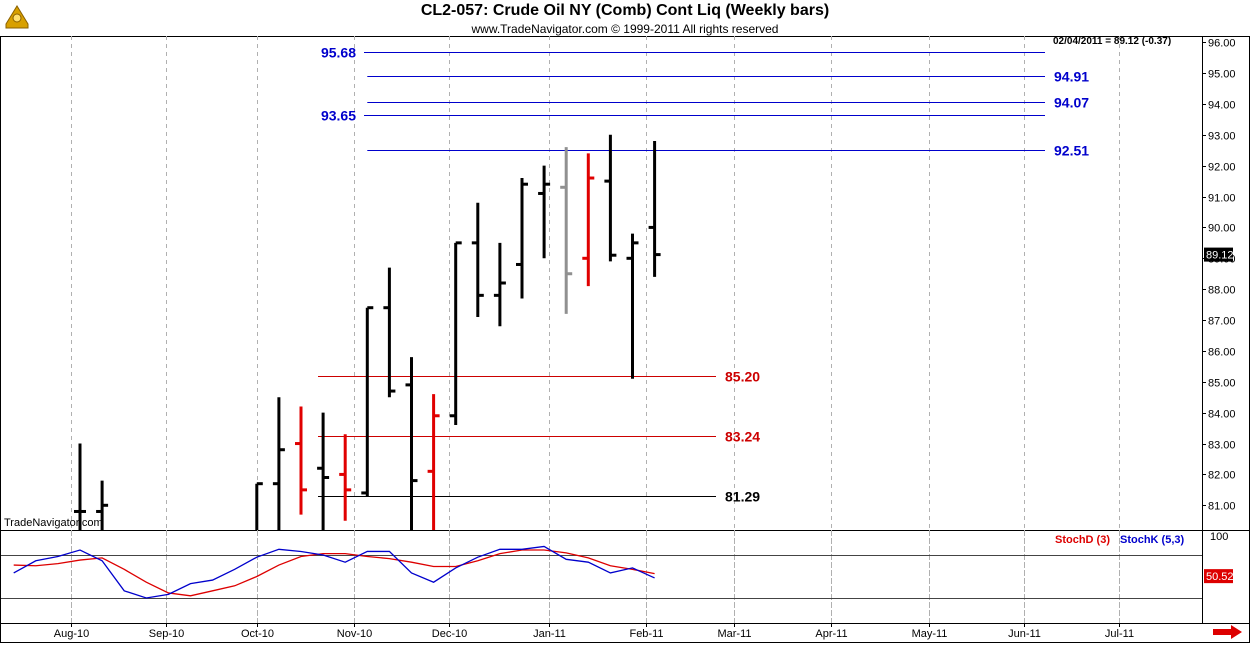 The height and width of the screenshot is (648, 1250). I want to click on level-label: 94.07, so click(1071, 103).